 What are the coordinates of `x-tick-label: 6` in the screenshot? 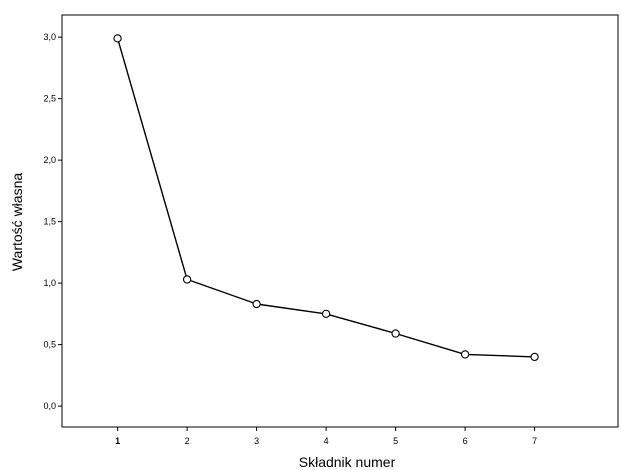 It's located at (465, 441).